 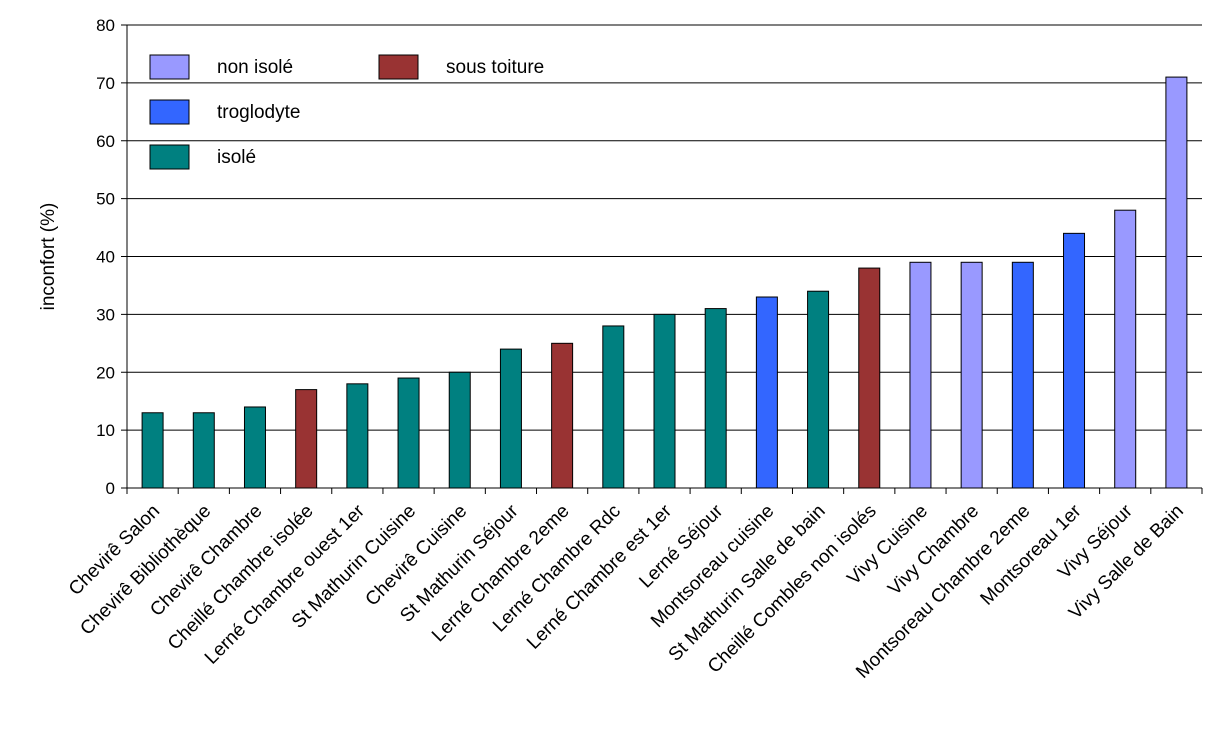 What do you see at coordinates (114, 550) in the screenshot?
I see `x-category-label: Chevirê Salon` at bounding box center [114, 550].